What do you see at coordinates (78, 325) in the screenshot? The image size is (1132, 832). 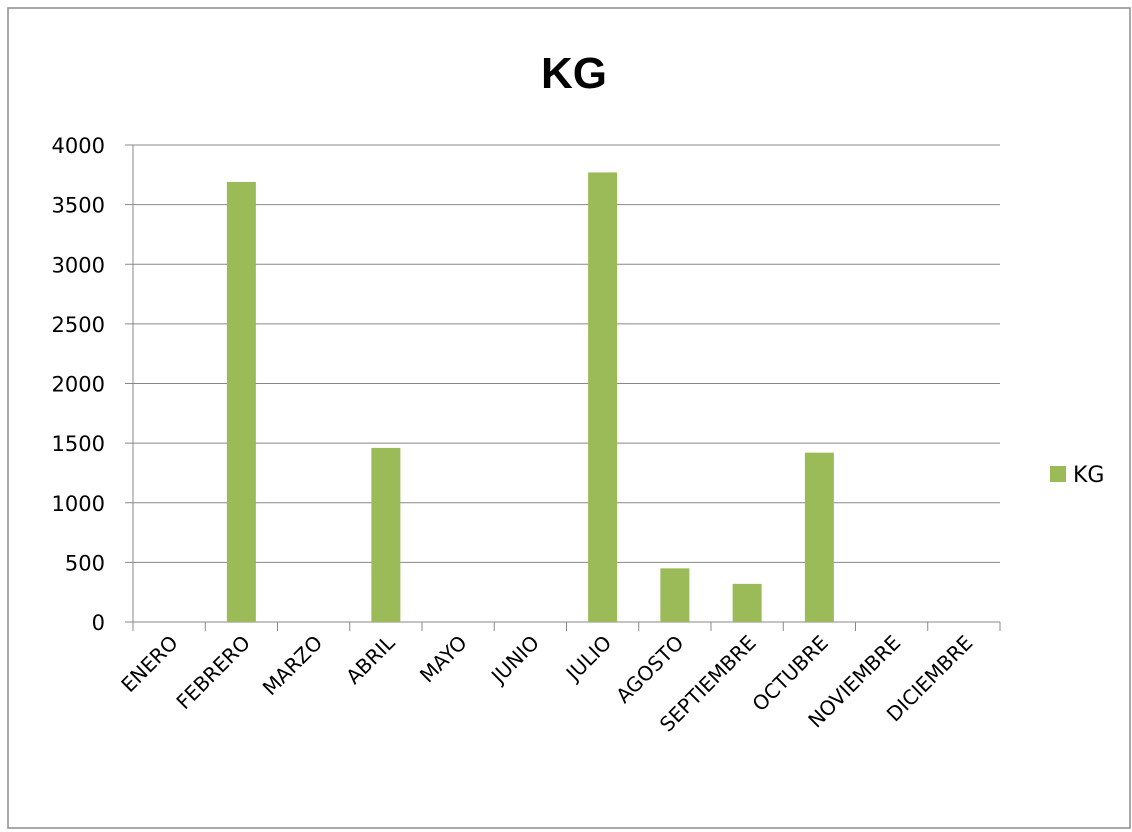 I see `y-tick-label: 2500` at bounding box center [78, 325].